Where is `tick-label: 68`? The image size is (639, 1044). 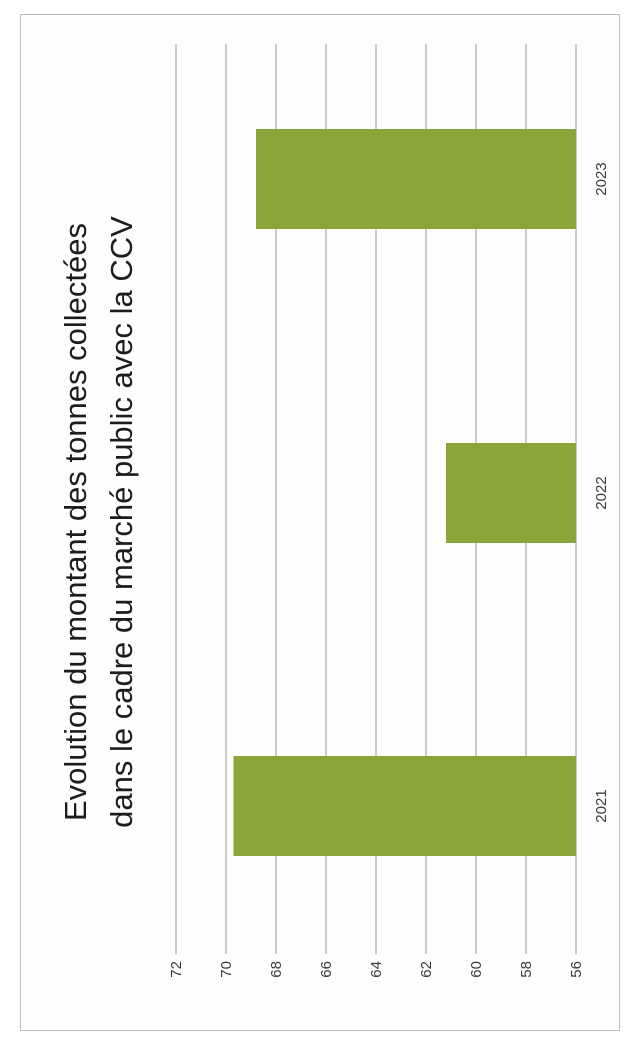 tick-label: 68 is located at coordinates (276, 969).